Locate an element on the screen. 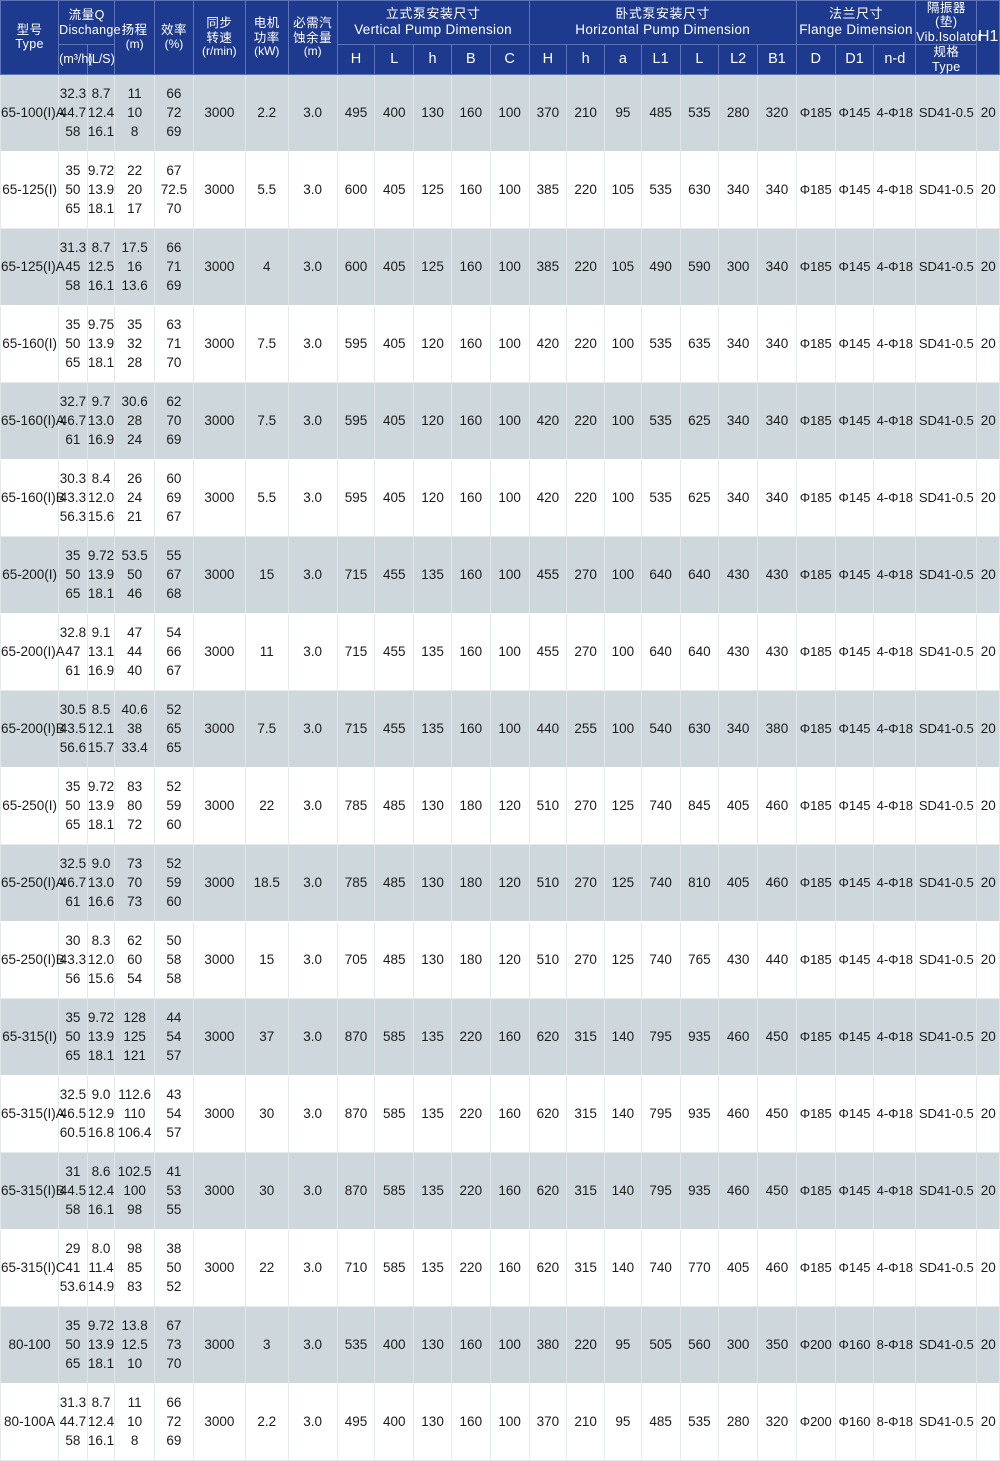  cell-hB1: 350 is located at coordinates (777, 1344).